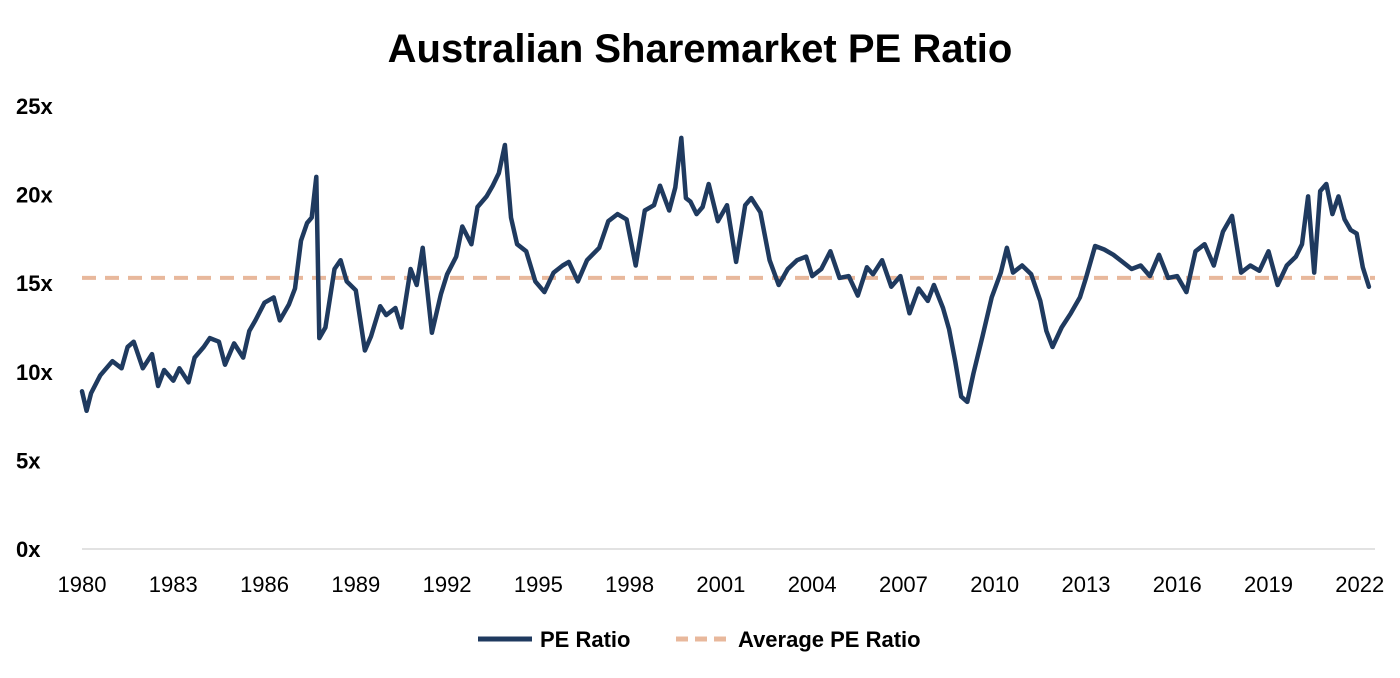 The width and height of the screenshot is (1400, 678). What do you see at coordinates (447, 584) in the screenshot?
I see `x-tick-label: 1992` at bounding box center [447, 584].